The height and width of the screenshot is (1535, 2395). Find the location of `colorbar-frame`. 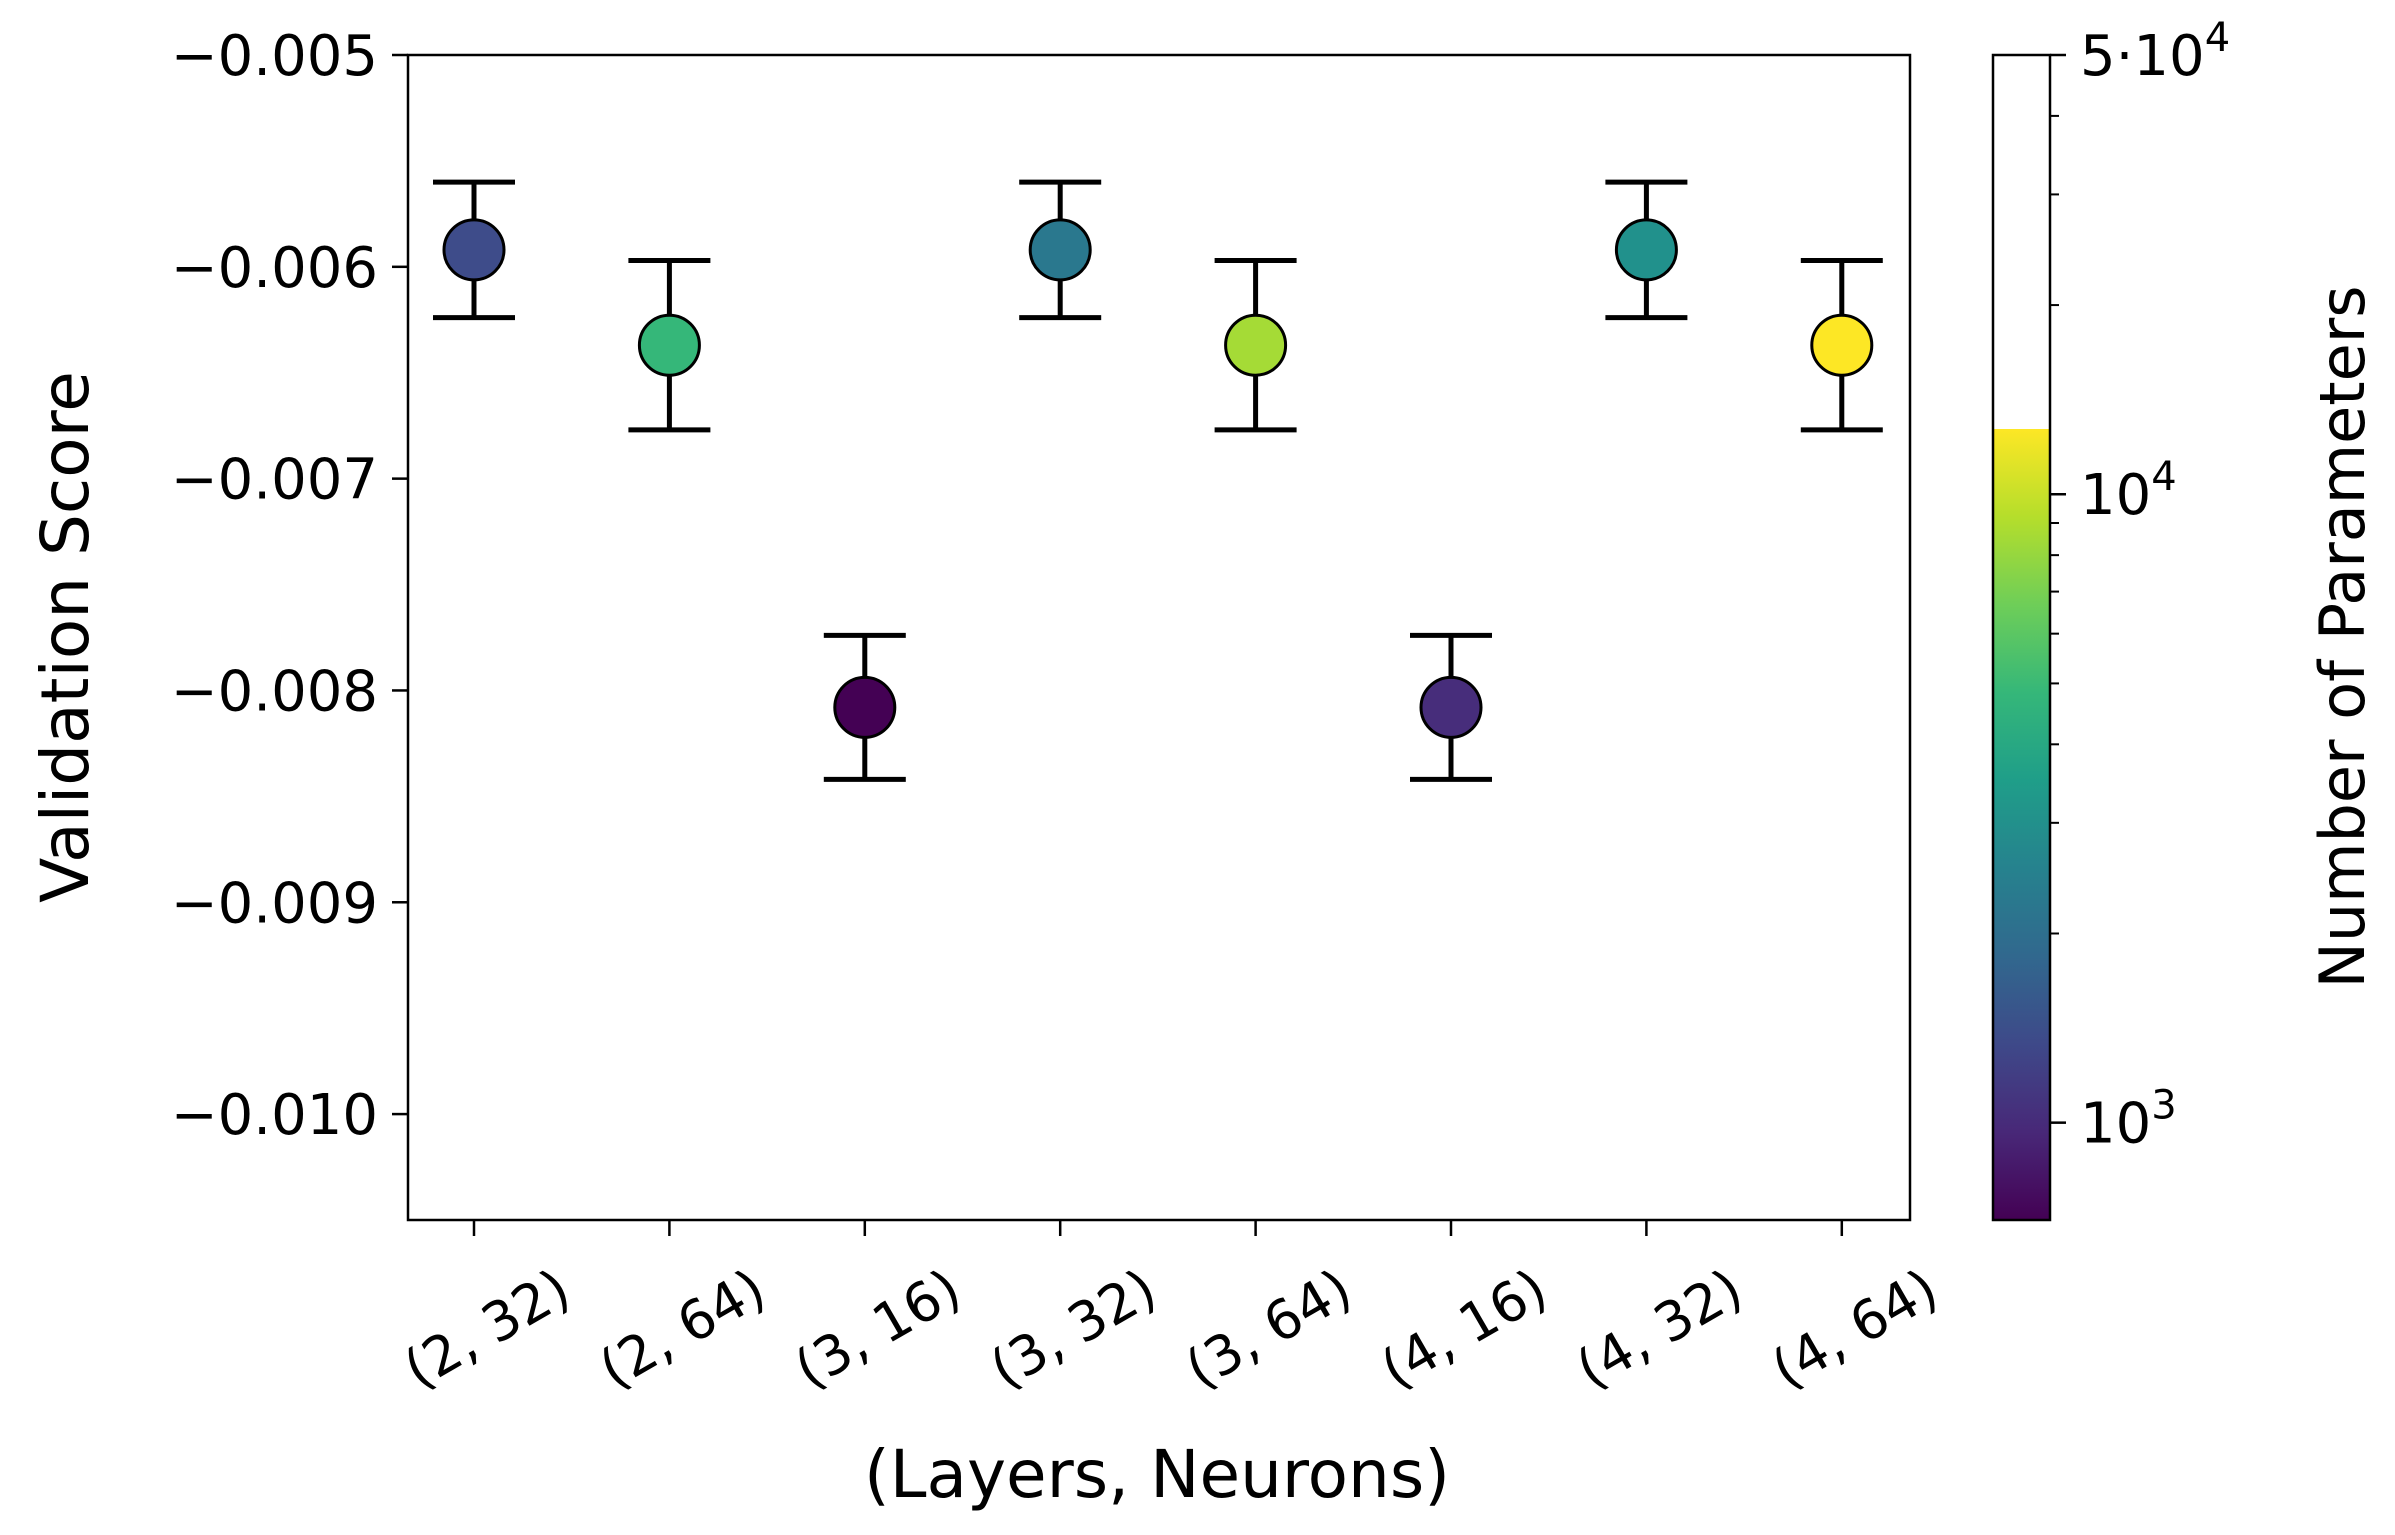

colorbar-frame is located at coordinates (2021, 637).